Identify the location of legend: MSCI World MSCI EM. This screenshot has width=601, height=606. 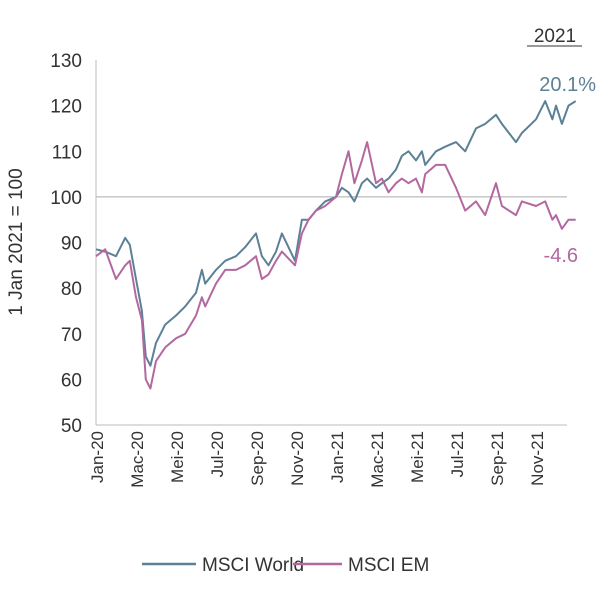
(285, 565).